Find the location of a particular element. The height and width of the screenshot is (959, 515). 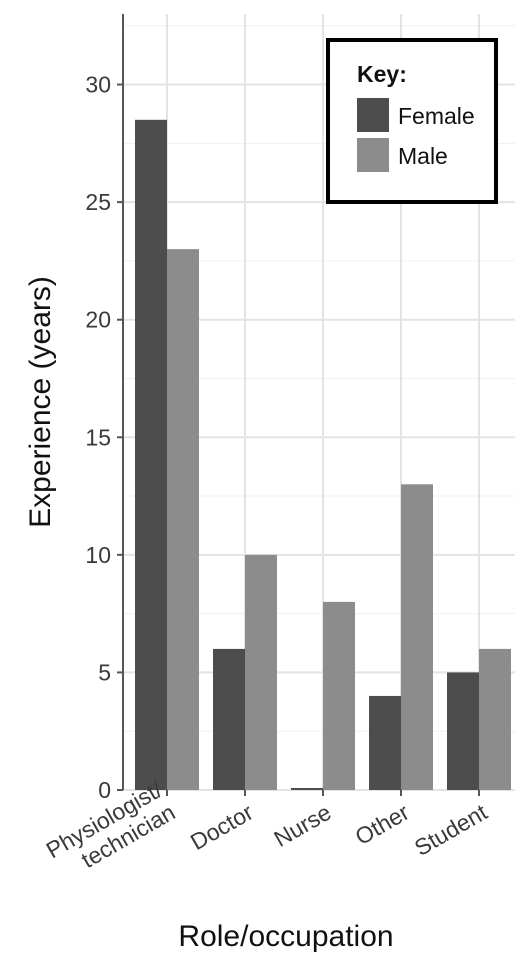

y-axis-ticks: 0 5 10 15 20 25 30 is located at coordinates (104, 437).